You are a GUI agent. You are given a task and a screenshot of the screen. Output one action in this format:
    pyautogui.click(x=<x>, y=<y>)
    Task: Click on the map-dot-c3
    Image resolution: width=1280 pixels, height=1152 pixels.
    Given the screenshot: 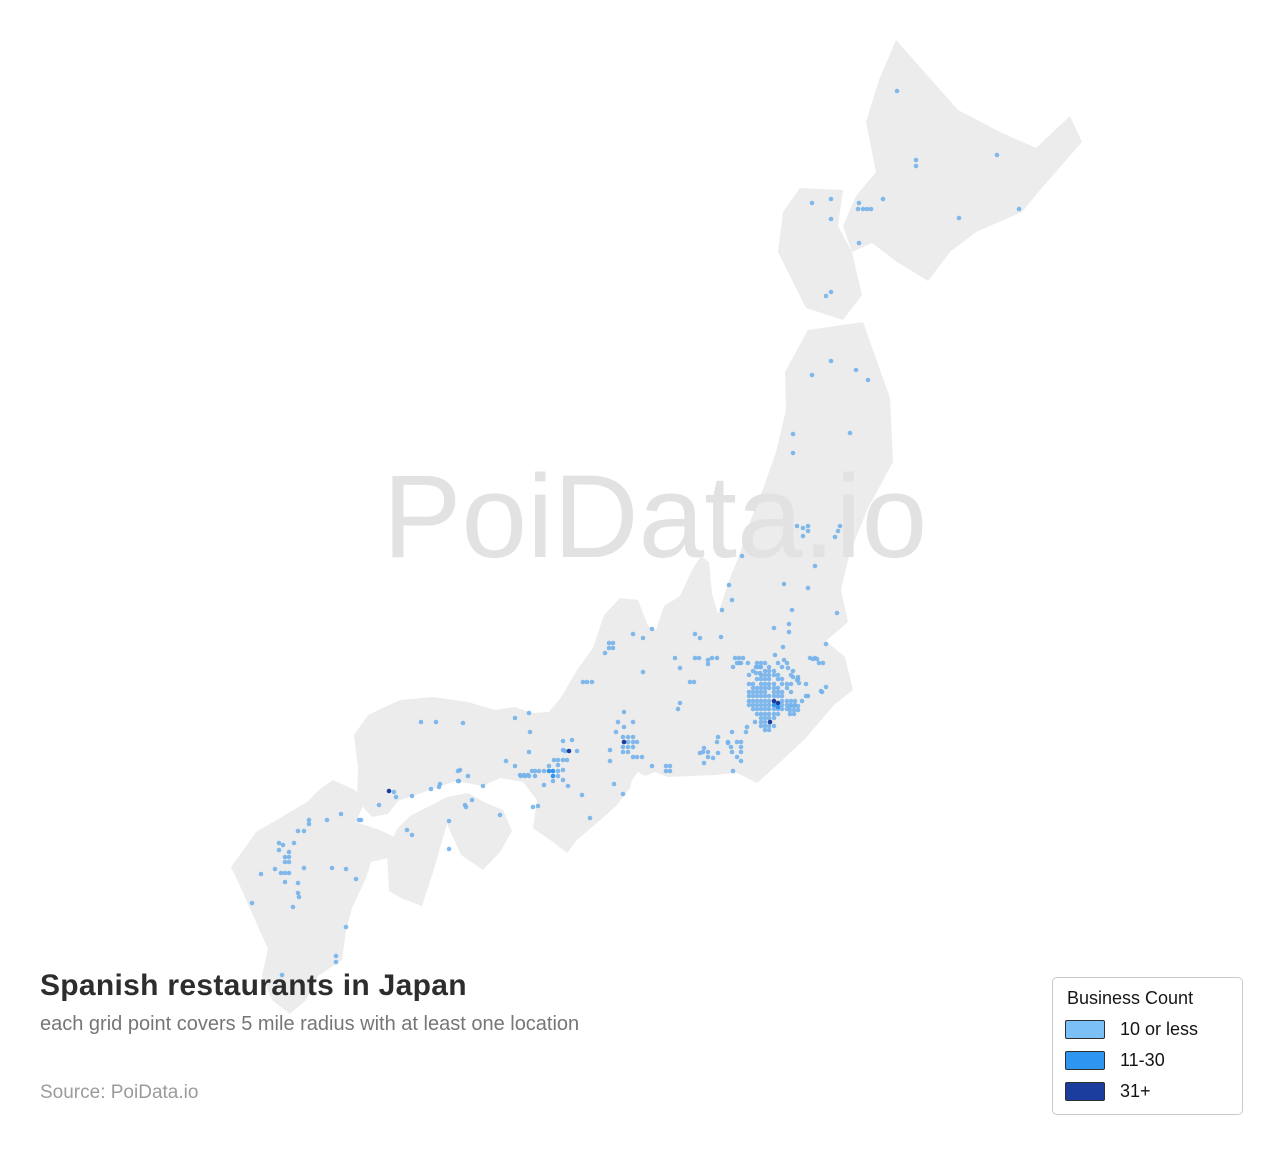 What is the action you would take?
    pyautogui.click(x=774, y=701)
    